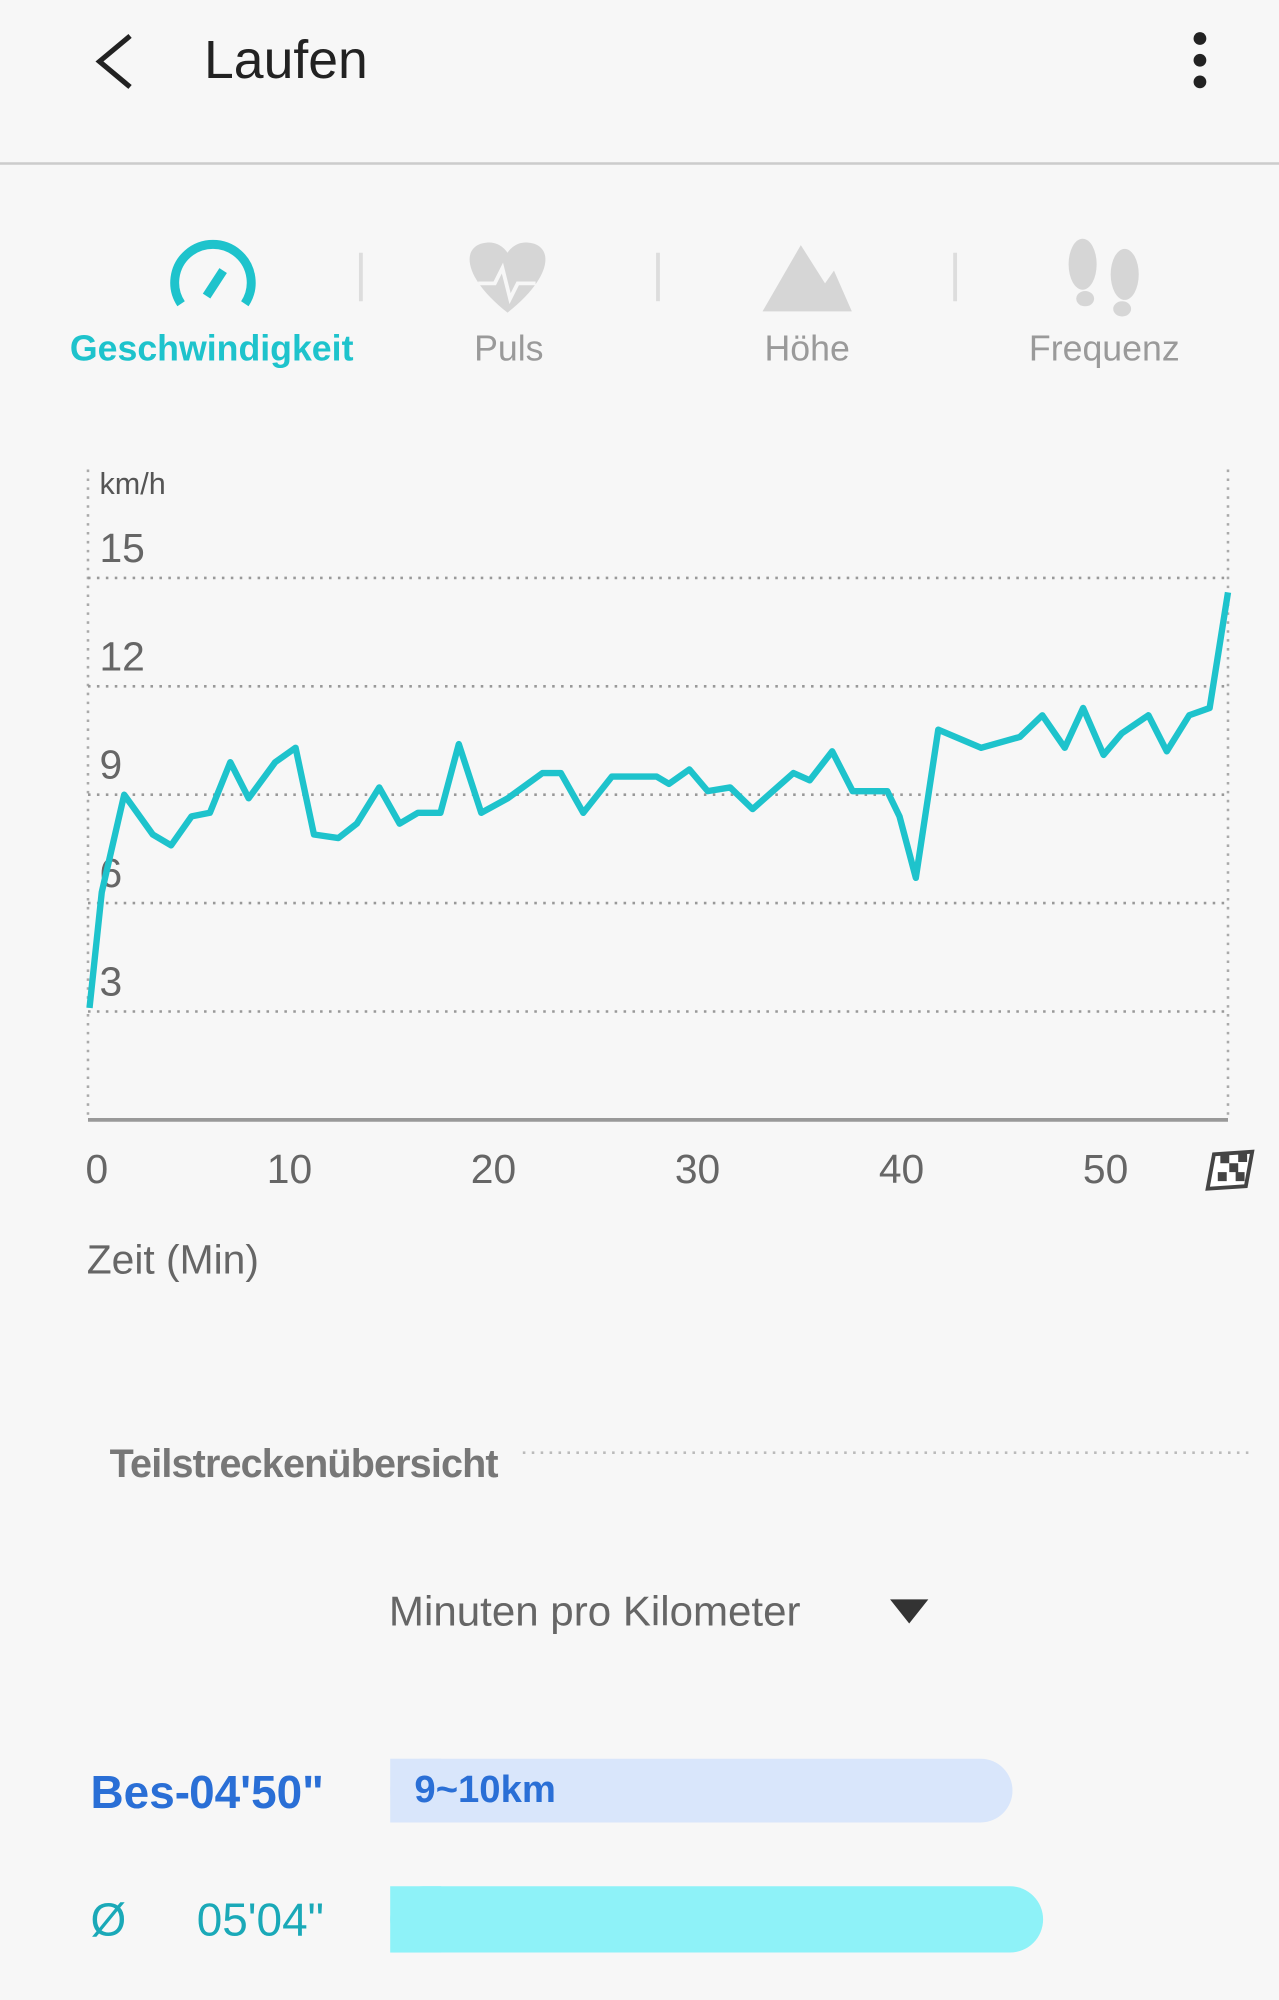  What do you see at coordinates (1103, 277) in the screenshot?
I see `footprint-icon` at bounding box center [1103, 277].